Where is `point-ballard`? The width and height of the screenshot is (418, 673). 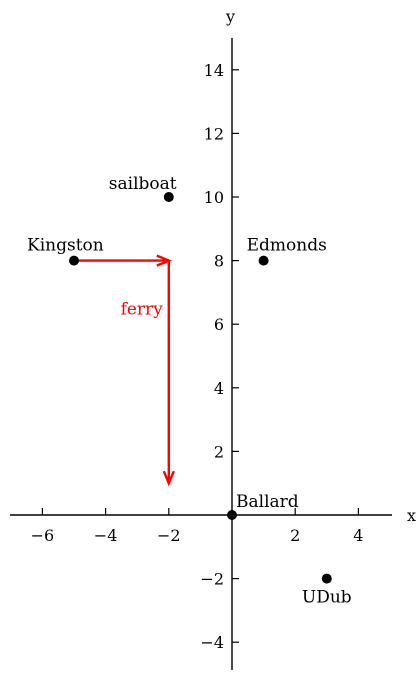 point-ballard is located at coordinates (232, 515).